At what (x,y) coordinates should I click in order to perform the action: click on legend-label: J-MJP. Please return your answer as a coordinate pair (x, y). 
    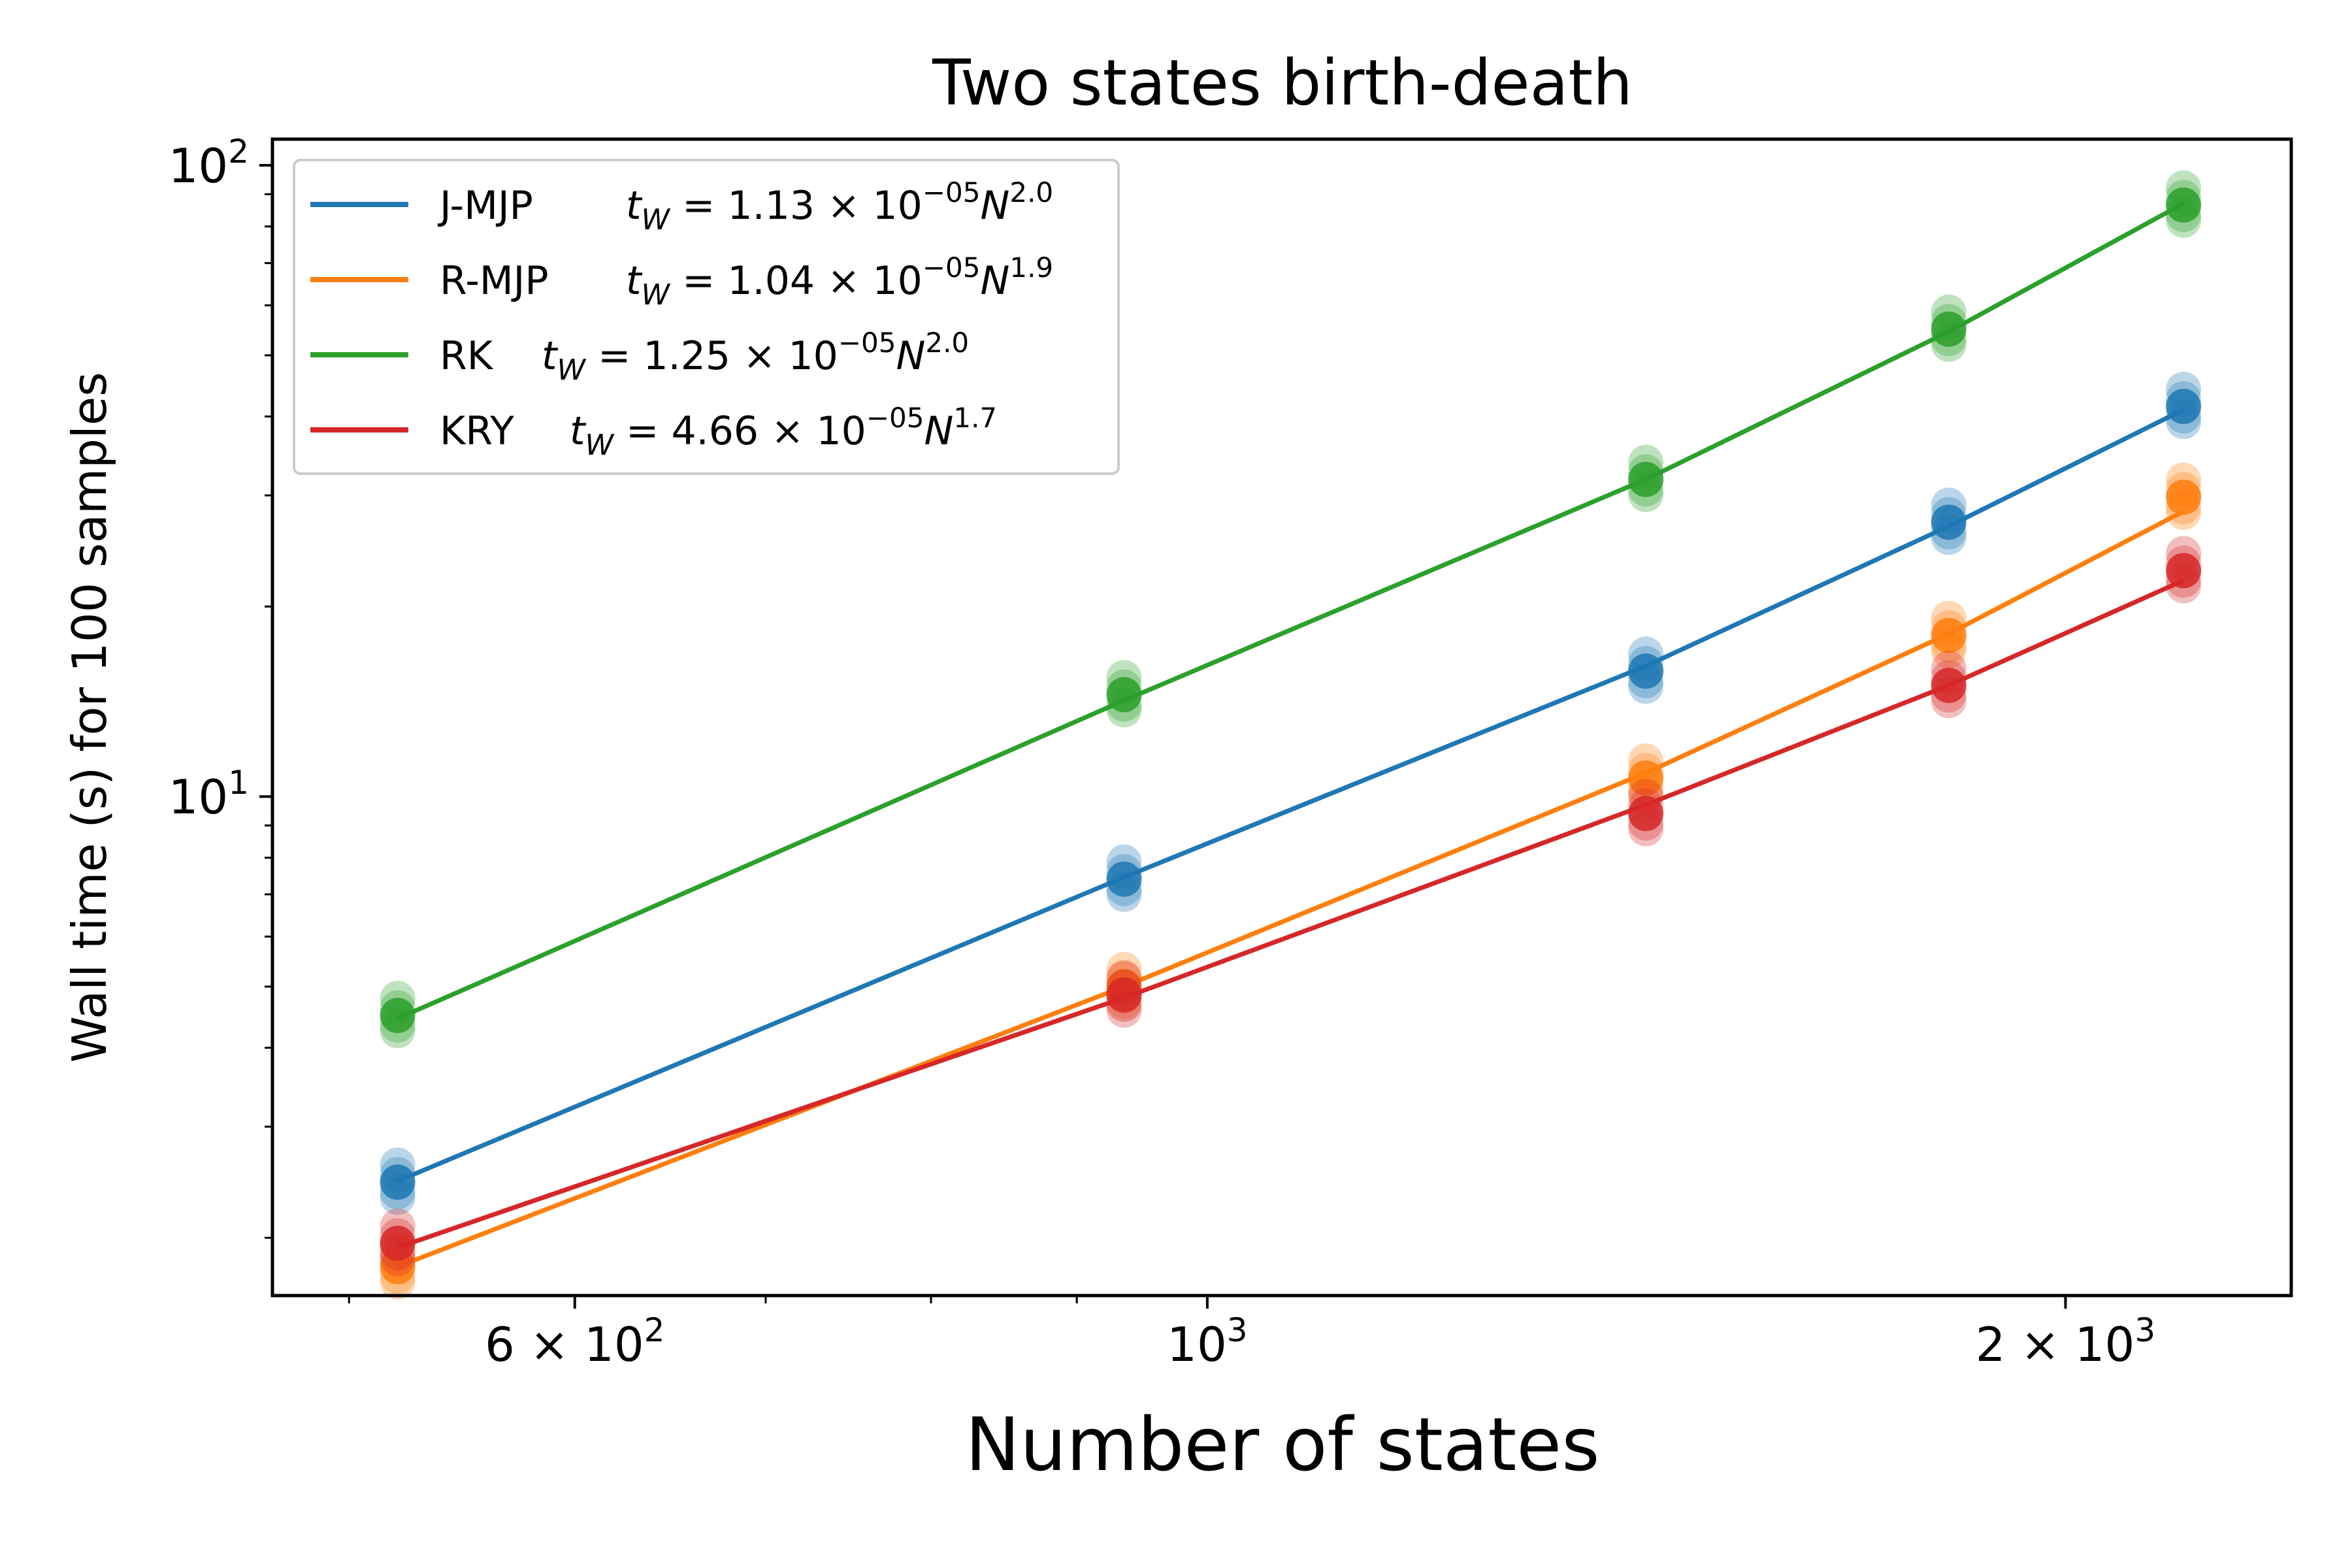
    Looking at the image, I should click on (485, 206).